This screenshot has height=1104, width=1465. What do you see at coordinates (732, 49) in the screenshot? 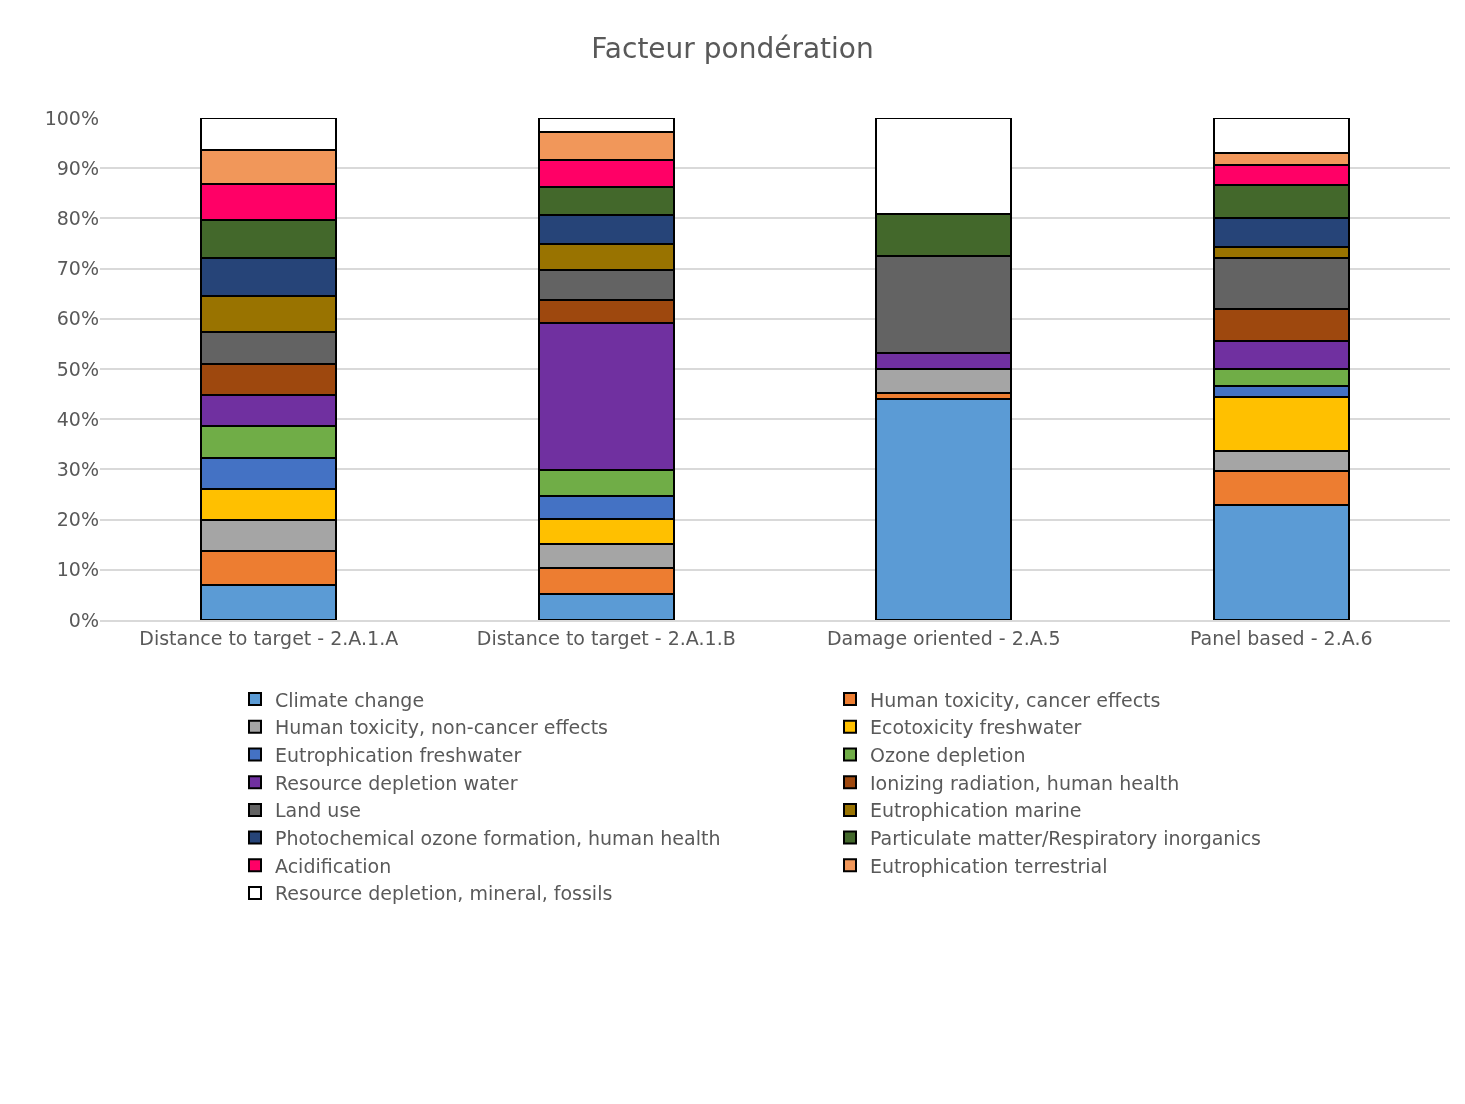
I see `chart-title: Facteur pondération` at bounding box center [732, 49].